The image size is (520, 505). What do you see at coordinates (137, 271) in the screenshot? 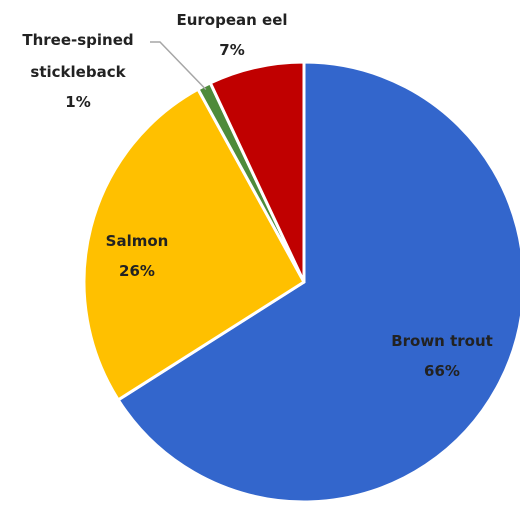
I see `slice-value-salmon: 26%` at bounding box center [137, 271].